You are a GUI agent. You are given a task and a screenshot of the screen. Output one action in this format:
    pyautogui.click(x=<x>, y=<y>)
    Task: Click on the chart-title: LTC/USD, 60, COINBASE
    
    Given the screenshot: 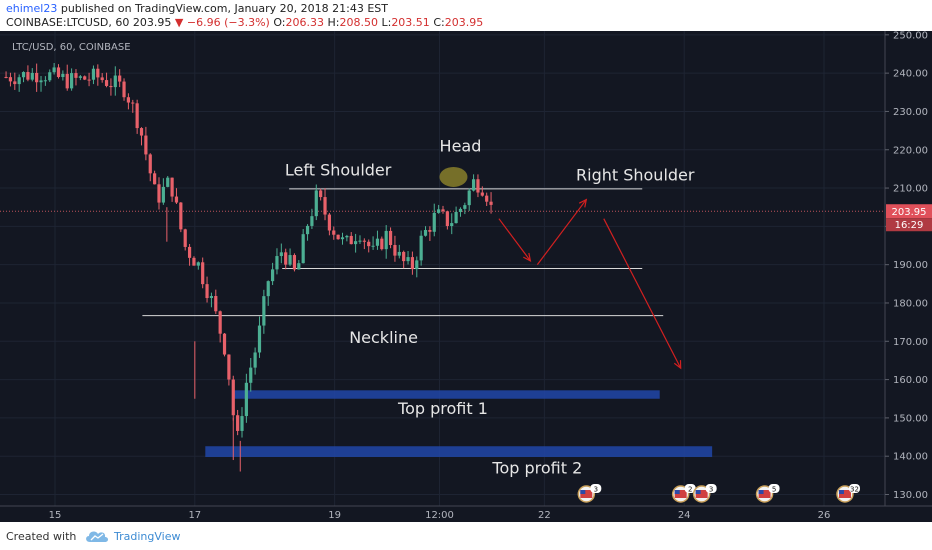 What is the action you would take?
    pyautogui.click(x=71, y=47)
    